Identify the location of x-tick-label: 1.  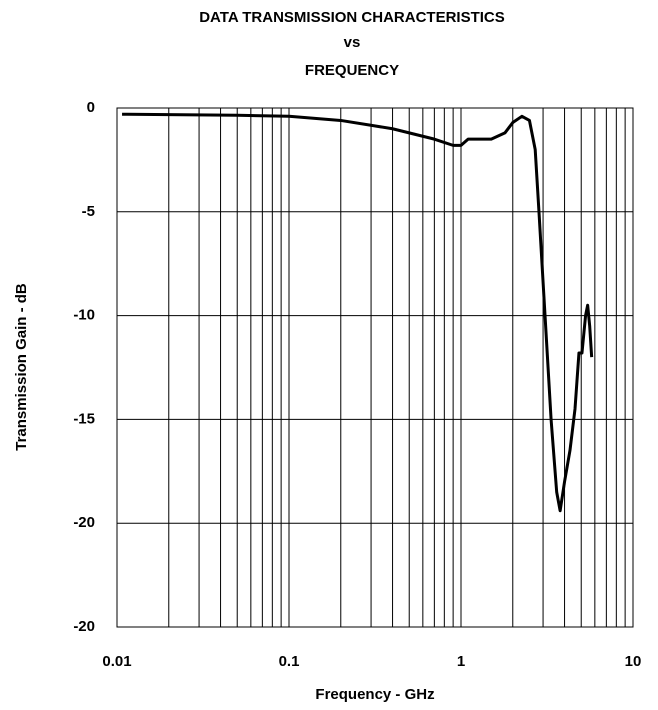
(461, 661).